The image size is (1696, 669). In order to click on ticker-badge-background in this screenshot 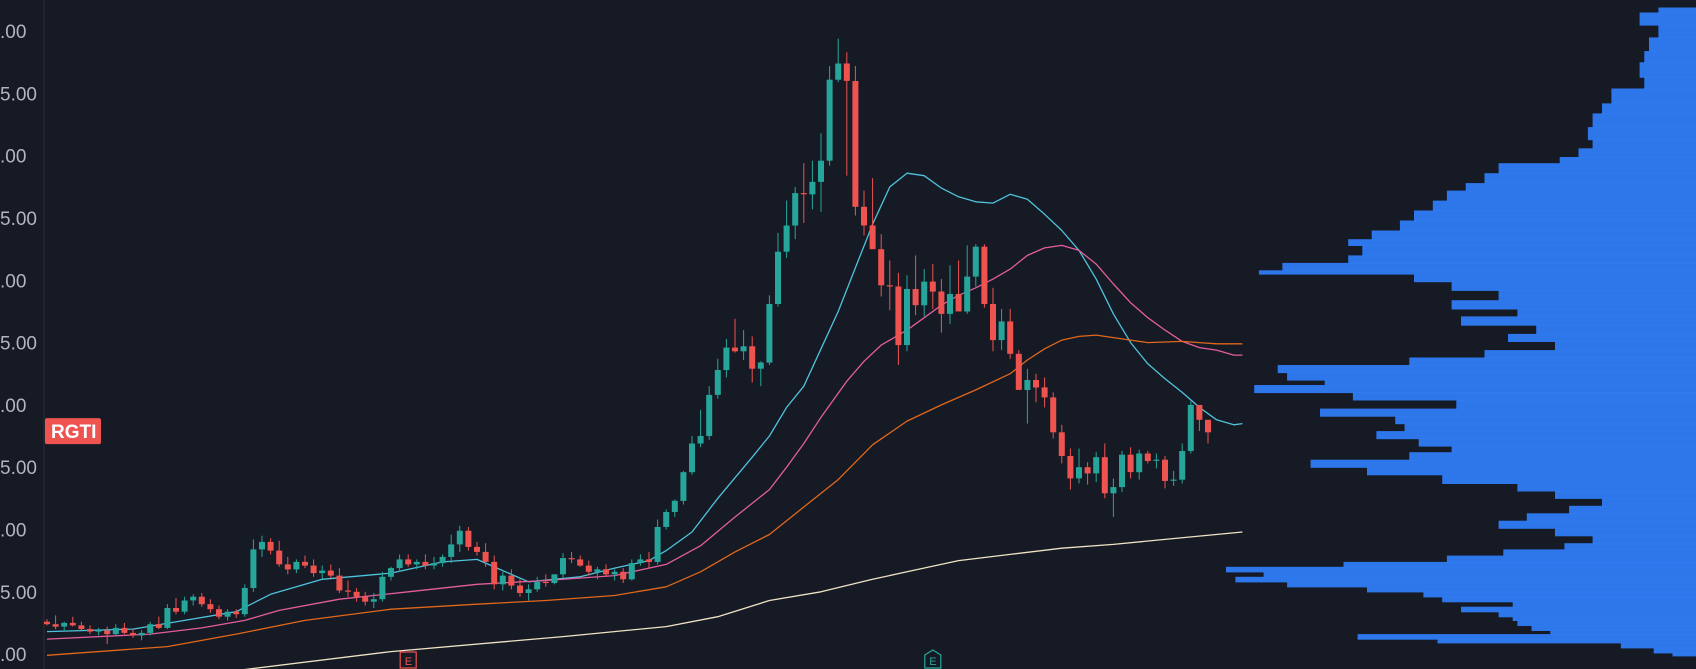, I will do `click(73, 431)`.